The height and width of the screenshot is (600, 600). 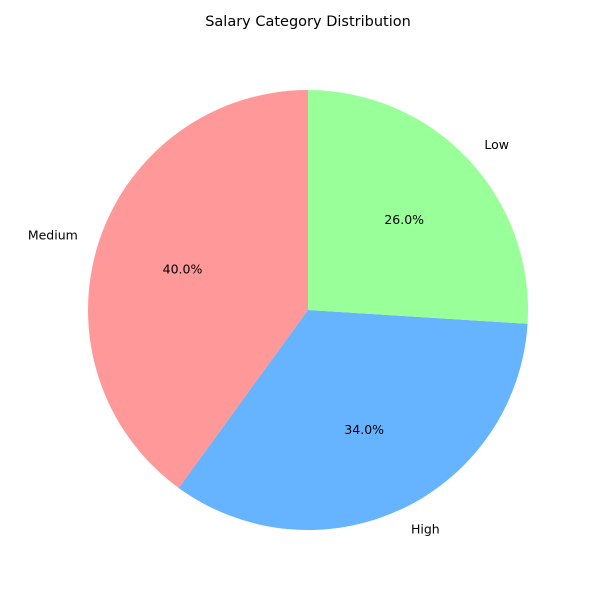 What do you see at coordinates (308, 22) in the screenshot?
I see `chart-title: Salary Category Distribution` at bounding box center [308, 22].